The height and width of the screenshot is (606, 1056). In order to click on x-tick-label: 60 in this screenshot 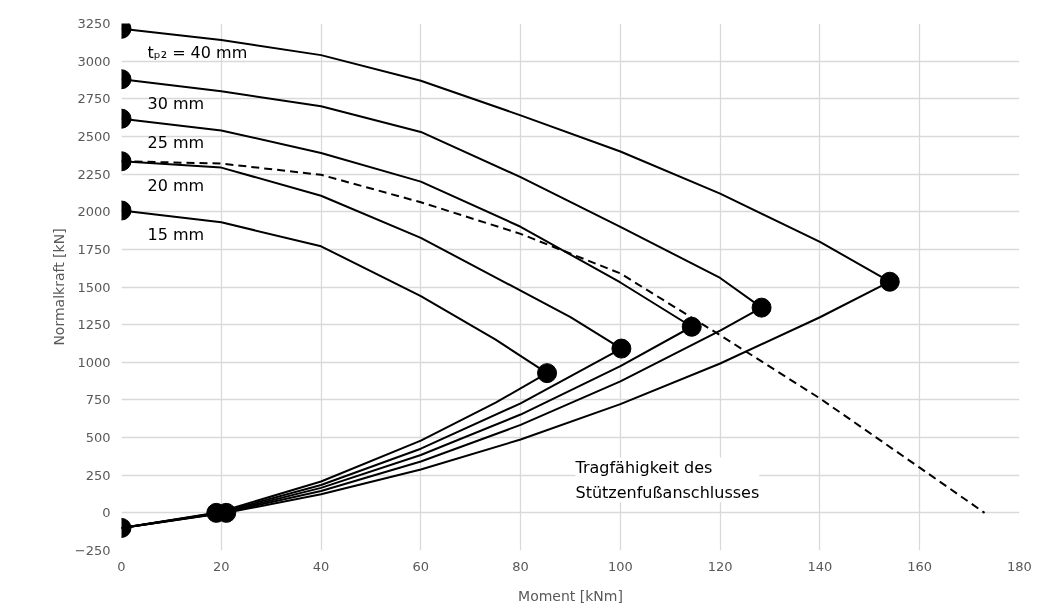, I will do `click(421, 566)`.